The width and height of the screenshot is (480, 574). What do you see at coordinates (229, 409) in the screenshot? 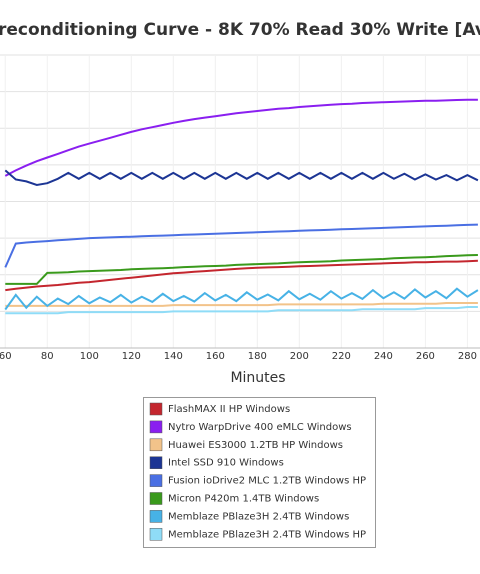
I see `legend-label: FlashMAX II HP Windows` at bounding box center [229, 409].